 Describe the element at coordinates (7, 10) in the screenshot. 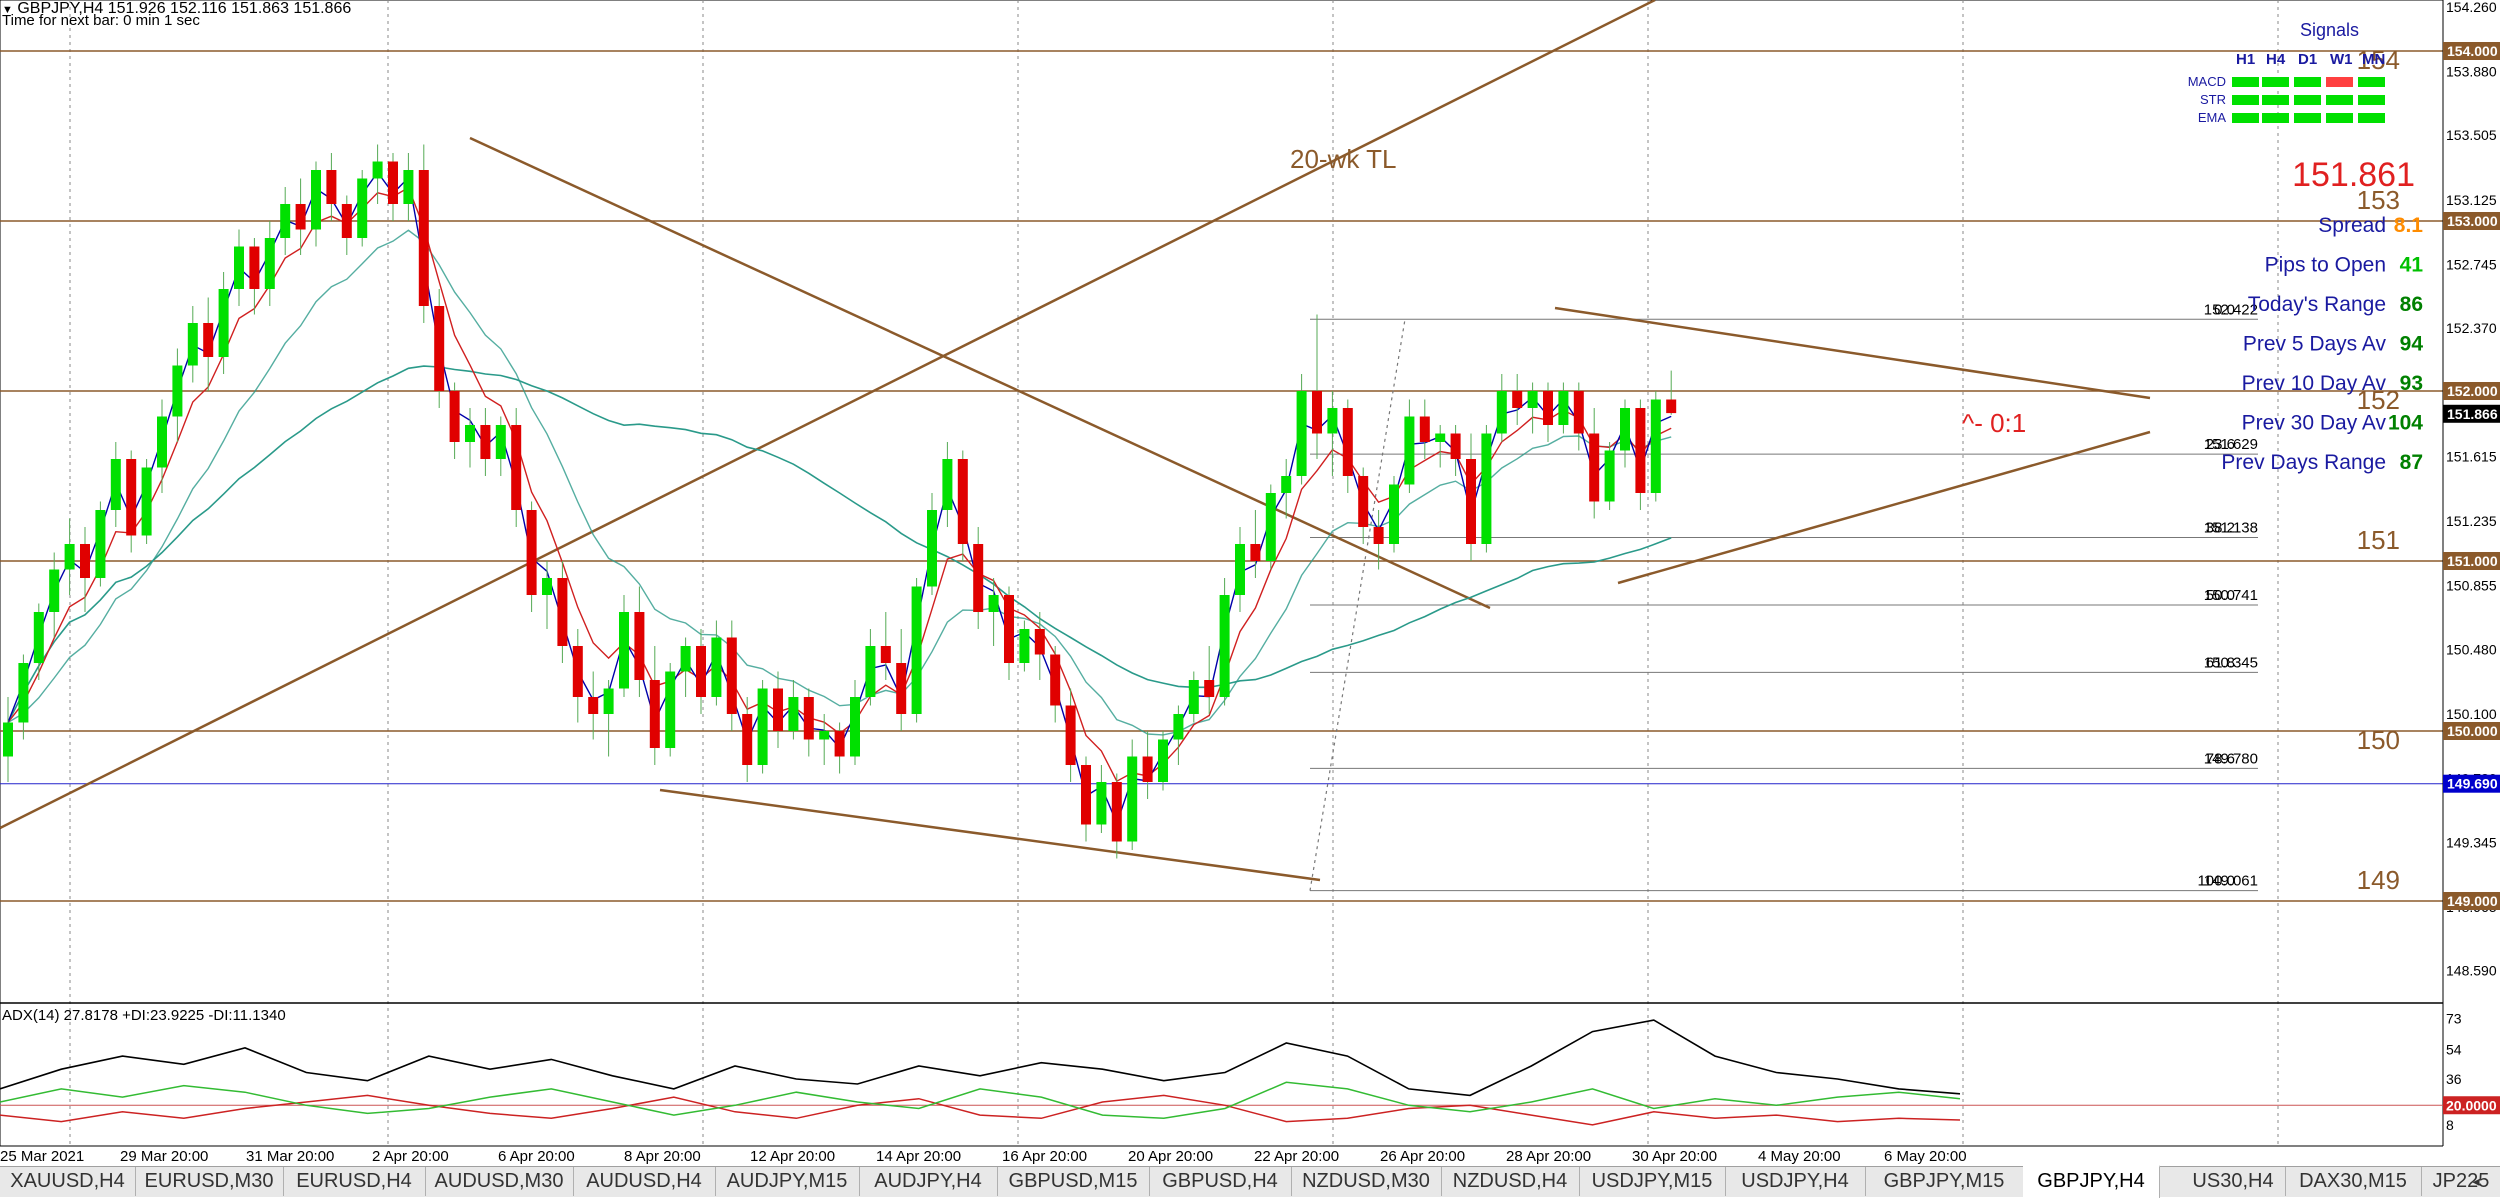

I see `chart-menu-icon: ▼` at that location.